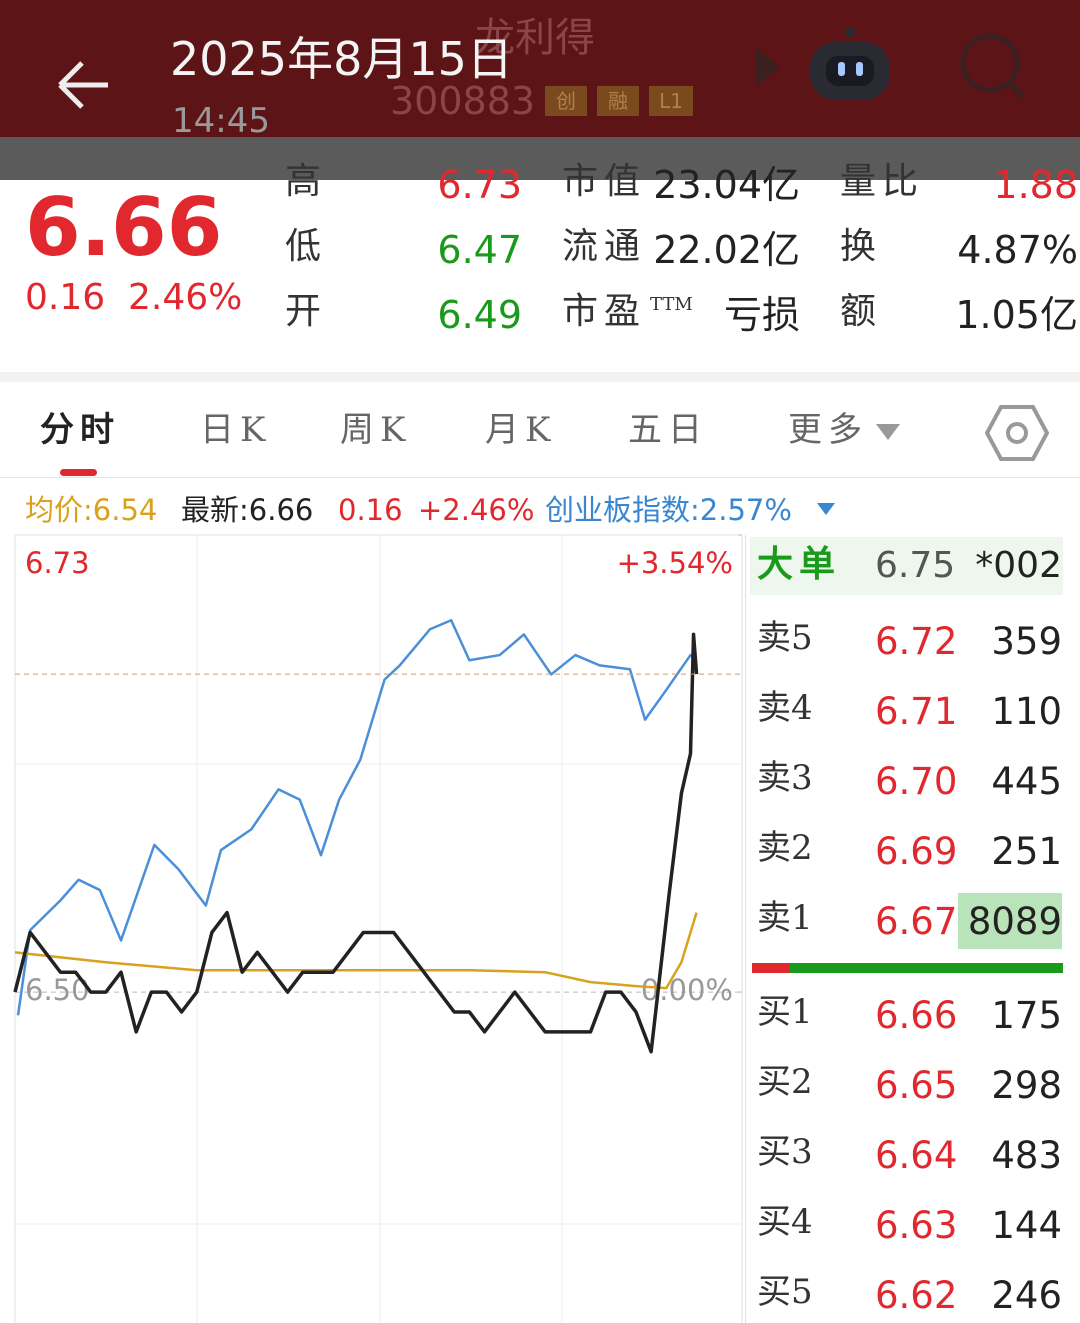 The width and height of the screenshot is (1080, 1323). I want to click on book-label: 卖3, so click(785, 778).